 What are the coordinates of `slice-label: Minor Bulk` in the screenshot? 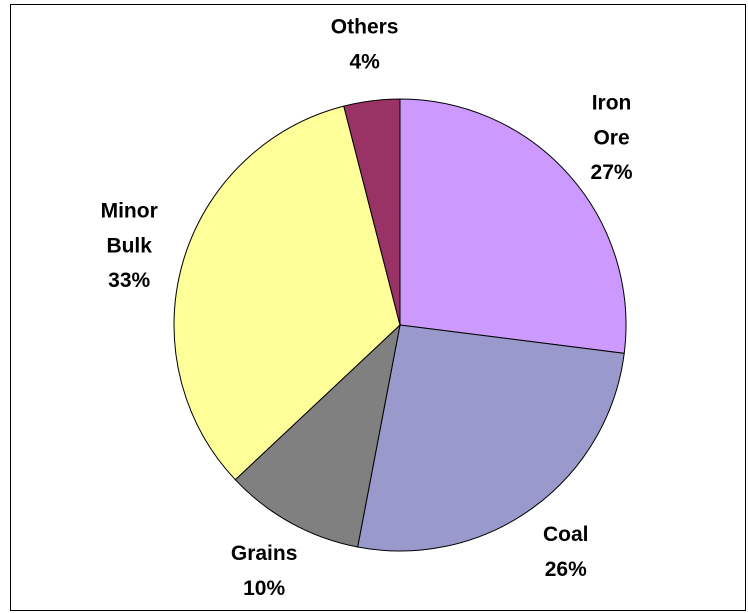 It's located at (129, 228).